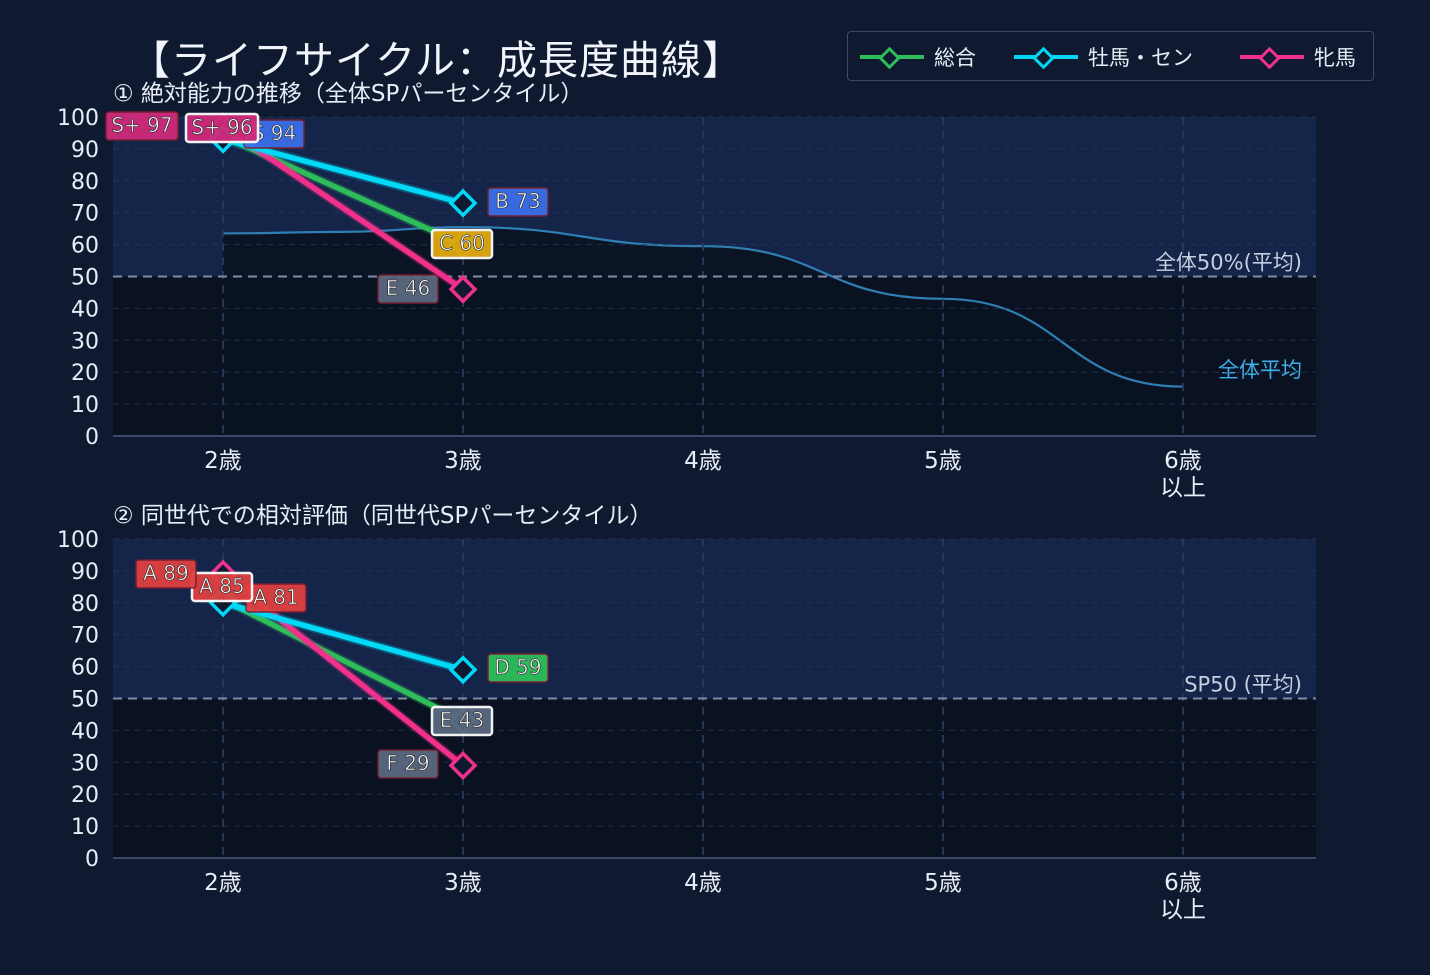 Image resolution: width=1430 pixels, height=975 pixels. I want to click on data-label: F 29, so click(407, 763).